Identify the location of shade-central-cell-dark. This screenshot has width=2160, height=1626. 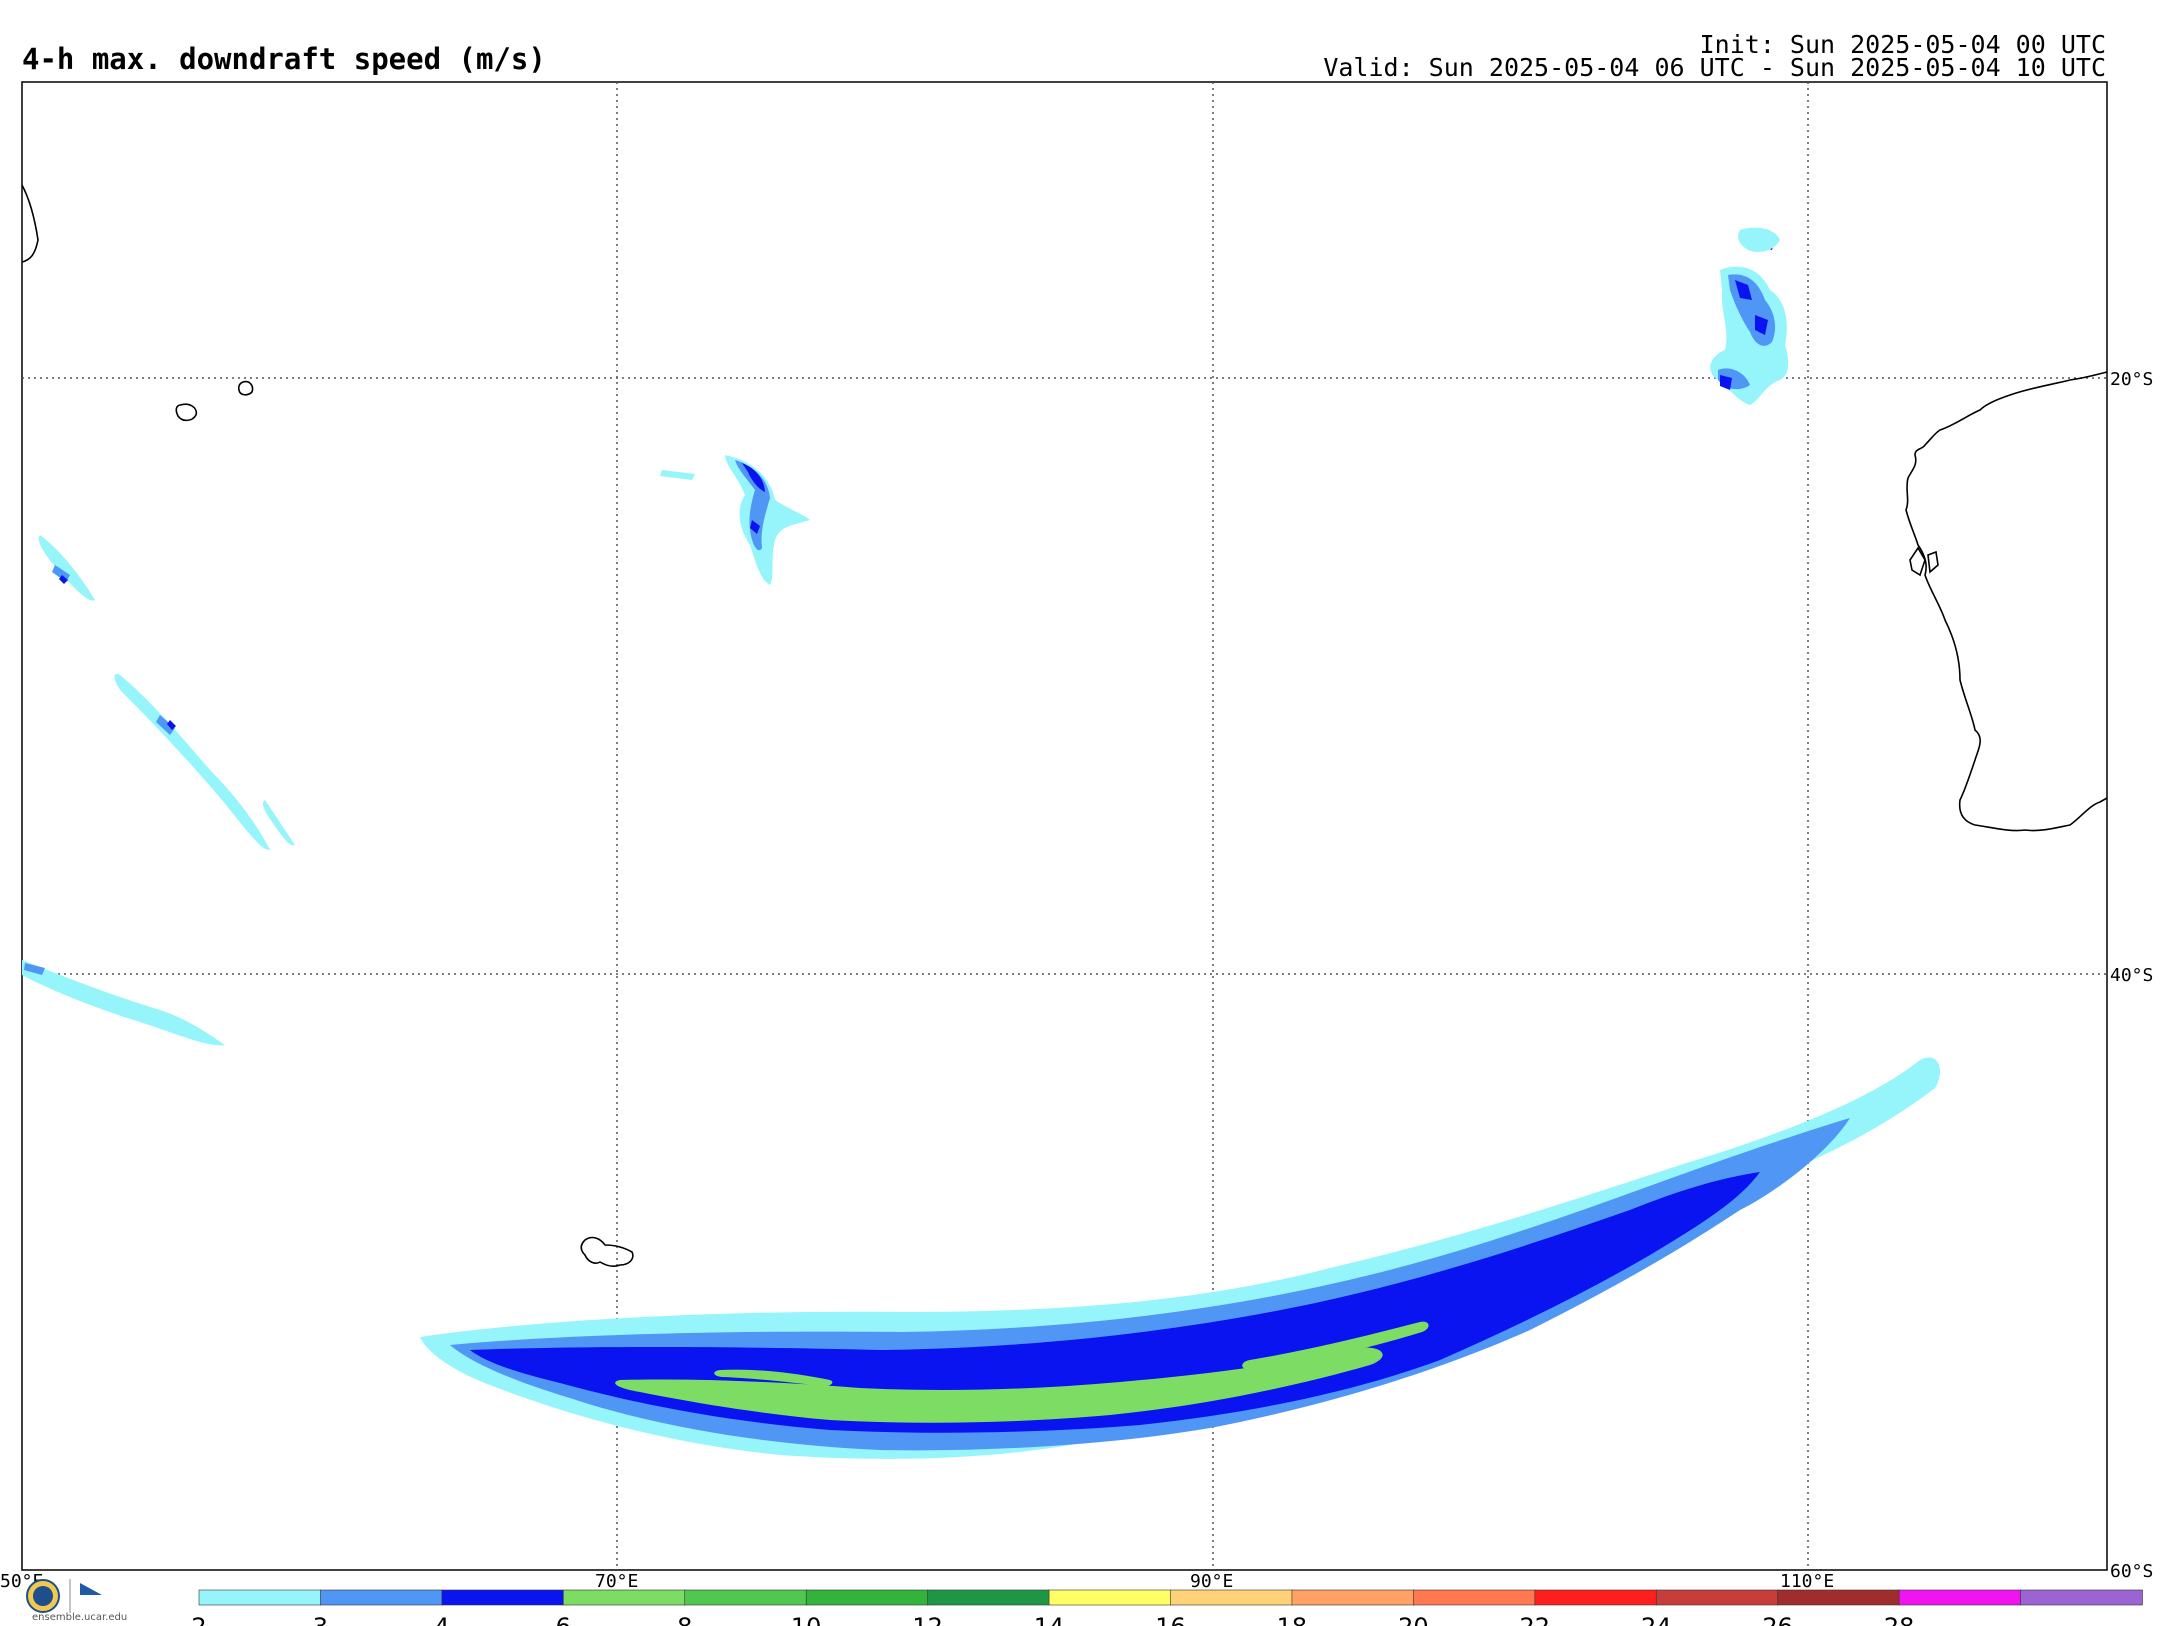
(753, 498).